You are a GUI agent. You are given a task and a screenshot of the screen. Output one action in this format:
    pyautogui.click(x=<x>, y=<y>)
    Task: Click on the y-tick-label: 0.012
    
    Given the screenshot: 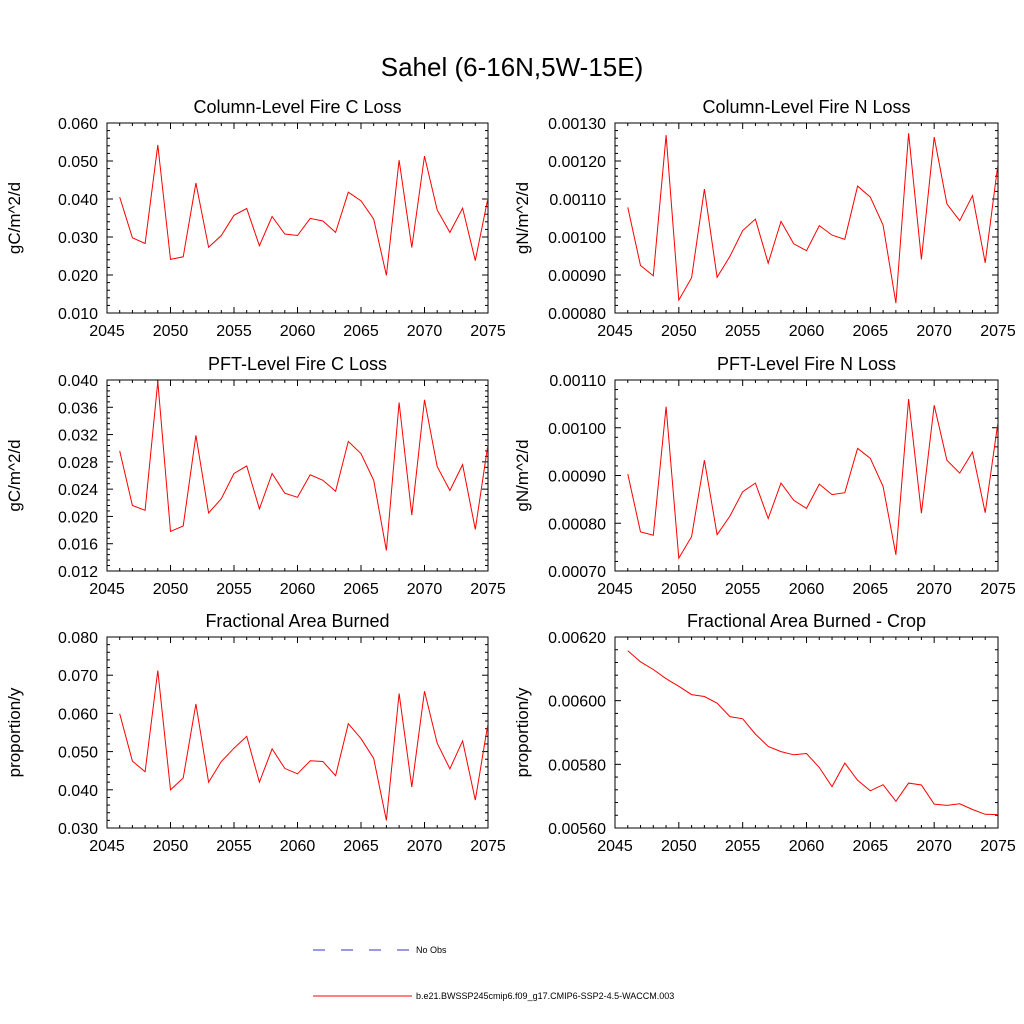 What is the action you would take?
    pyautogui.click(x=78, y=572)
    